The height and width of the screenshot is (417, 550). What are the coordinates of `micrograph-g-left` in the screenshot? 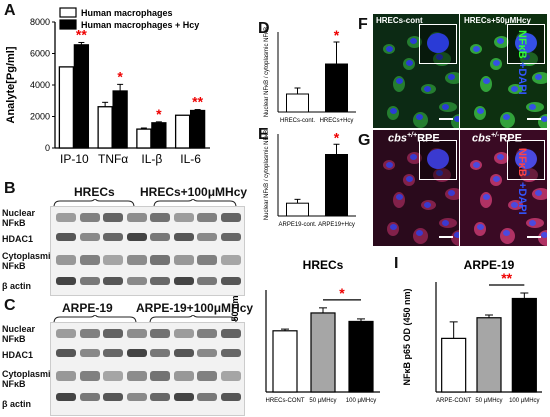 It's located at (416, 188).